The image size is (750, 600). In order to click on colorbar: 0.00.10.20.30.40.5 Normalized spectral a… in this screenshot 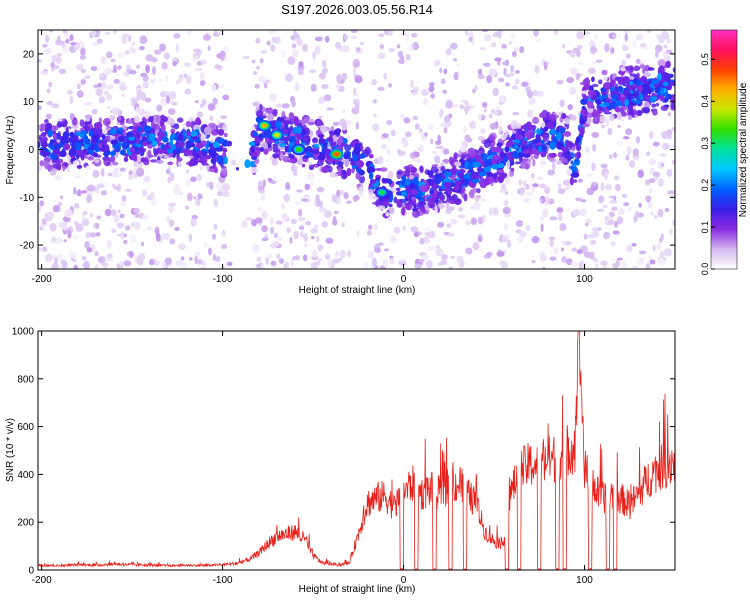, I will do `click(724, 152)`.